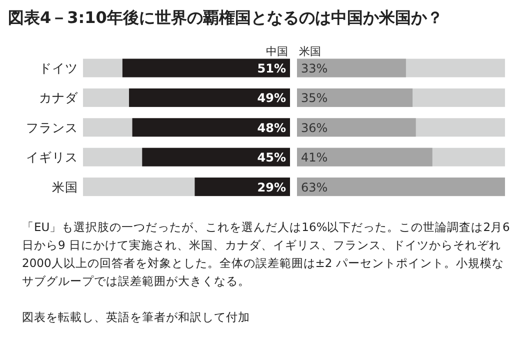 The width and height of the screenshot is (526, 340). Describe the element at coordinates (310, 51) in the screenshot. I see `series-label: 米国` at that location.